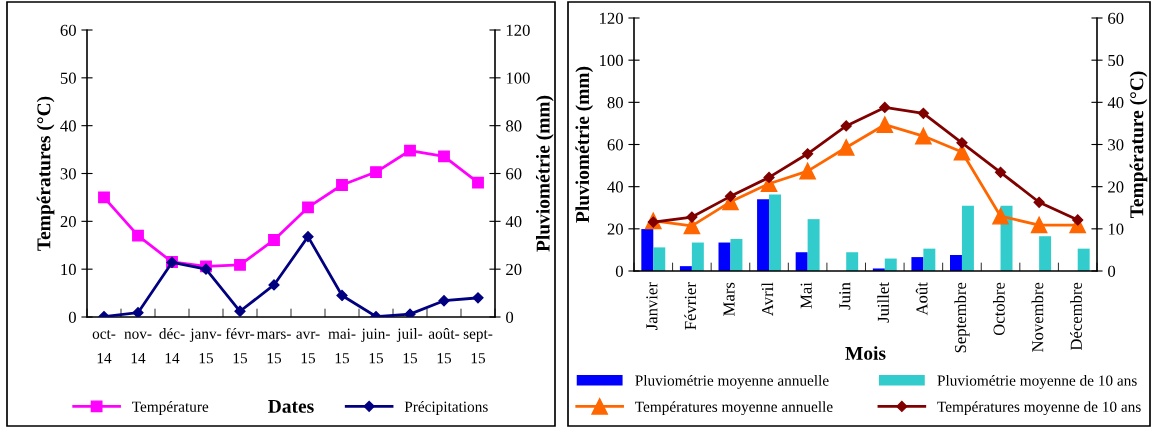 This screenshot has width=1154, height=428. What do you see at coordinates (68, 78) in the screenshot?
I see `y-tick-label: 50` at bounding box center [68, 78].